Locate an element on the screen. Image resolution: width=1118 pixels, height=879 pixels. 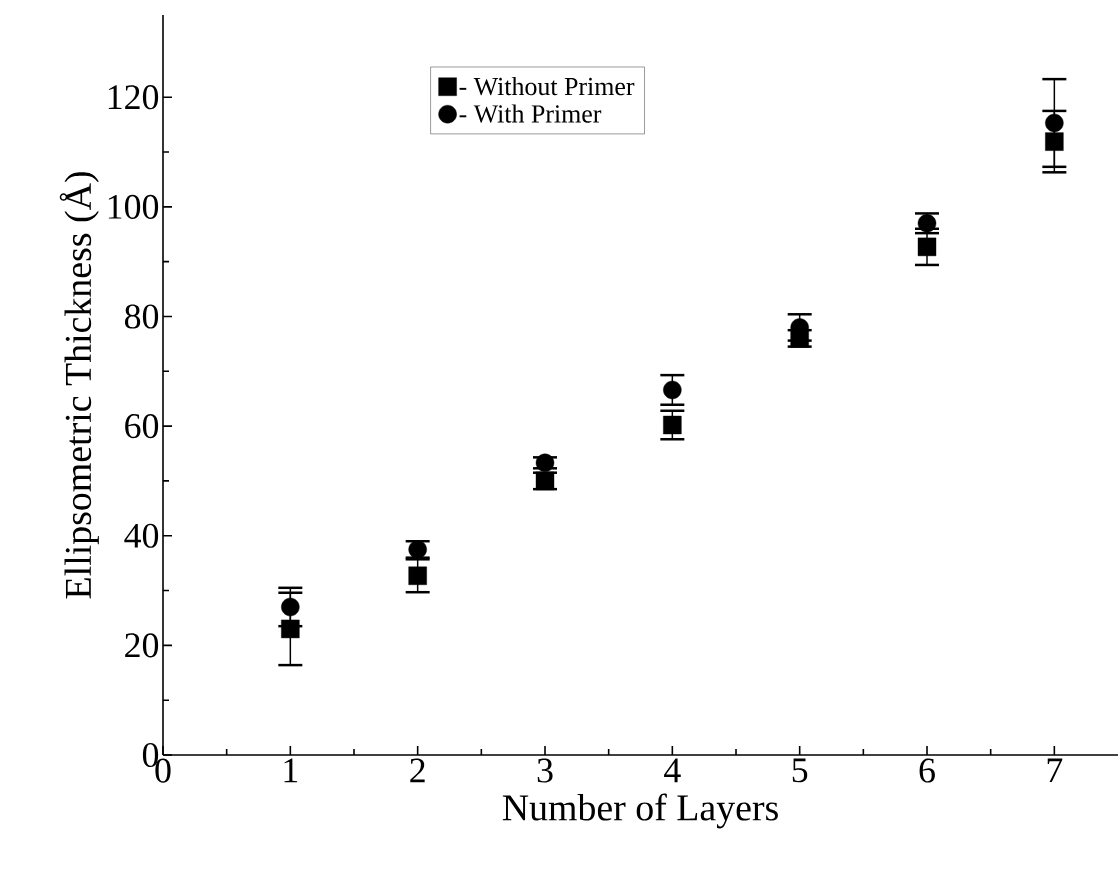
y-tick-label: 120 is located at coordinates (133, 97).